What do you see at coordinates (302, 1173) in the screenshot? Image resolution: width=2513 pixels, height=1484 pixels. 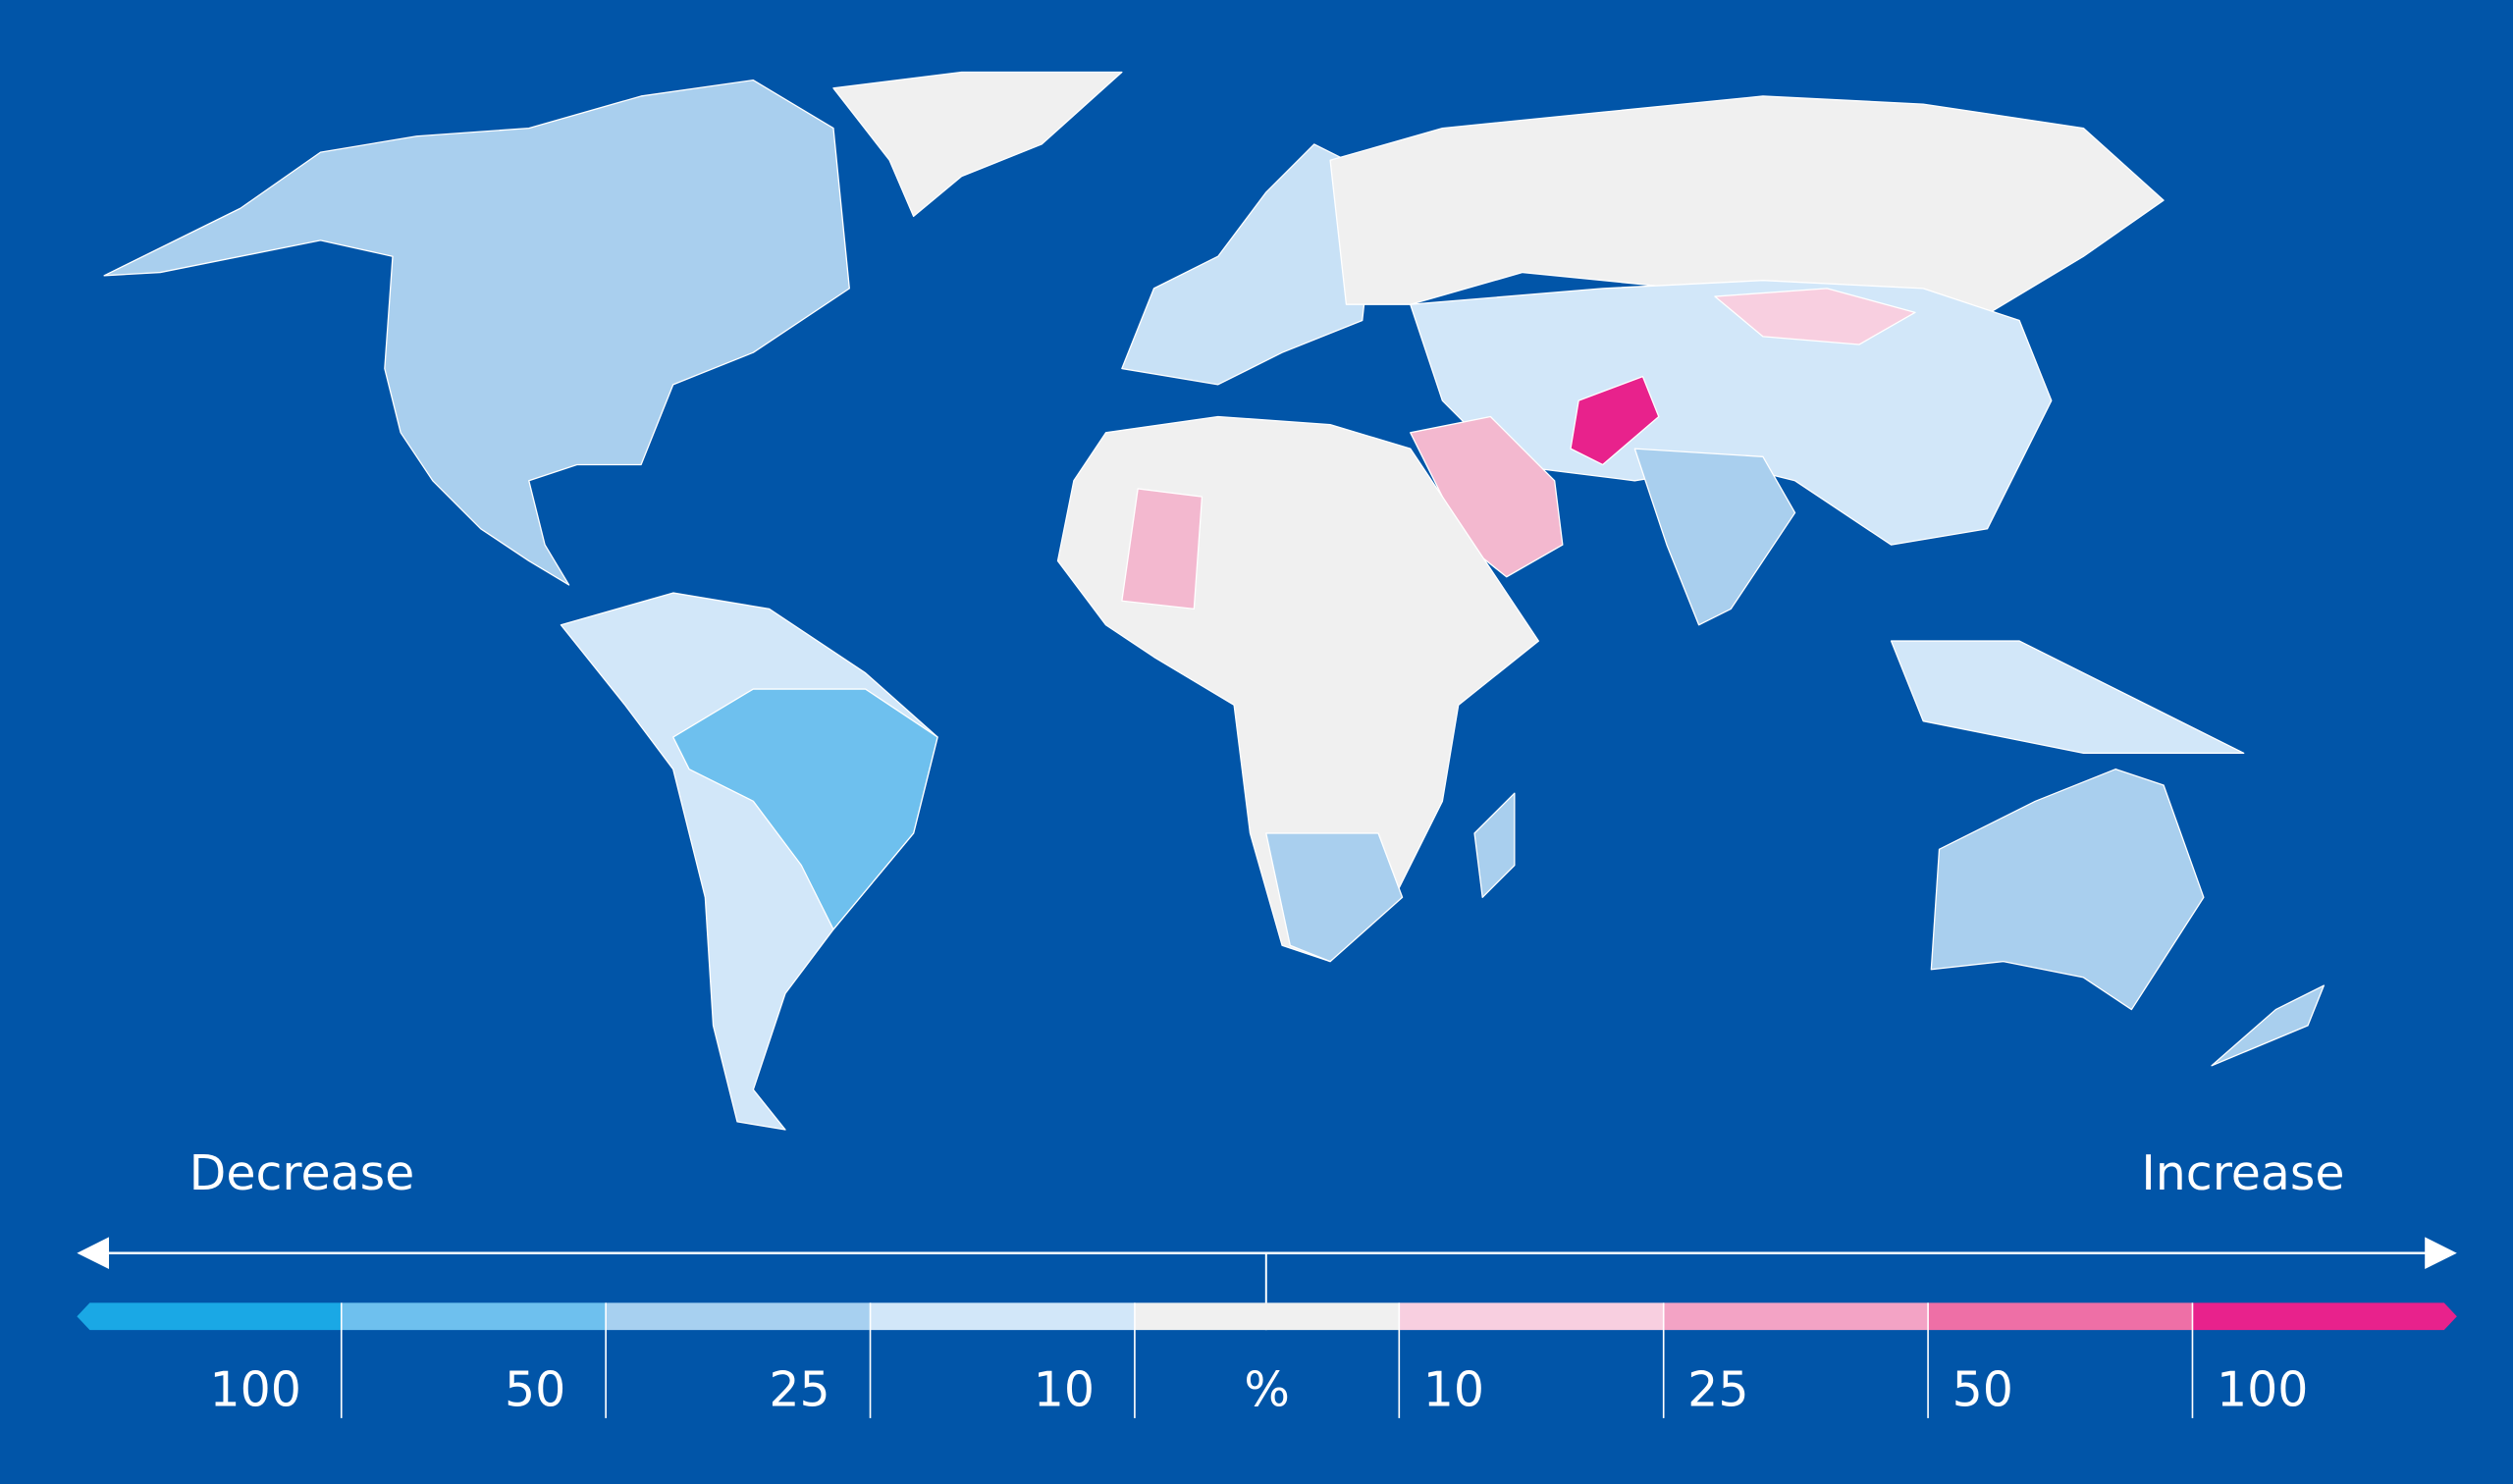 I see `decrease-label: Decrease` at bounding box center [302, 1173].